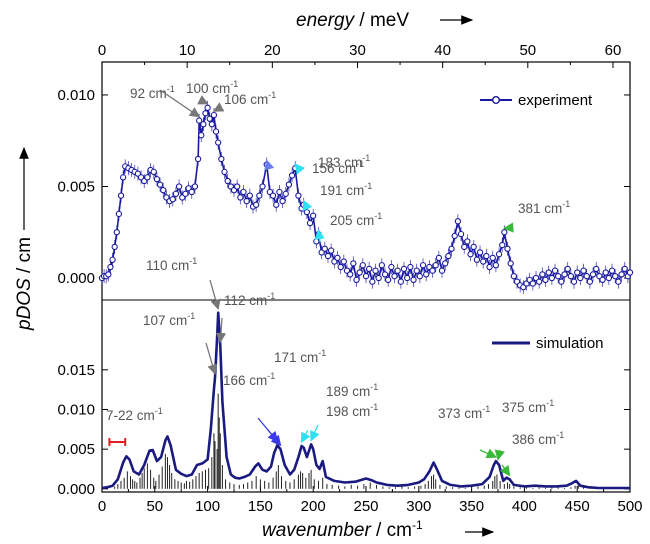 This screenshot has width=650, height=544. I want to click on x-bottom-tick-label: 400, so click(524, 506).